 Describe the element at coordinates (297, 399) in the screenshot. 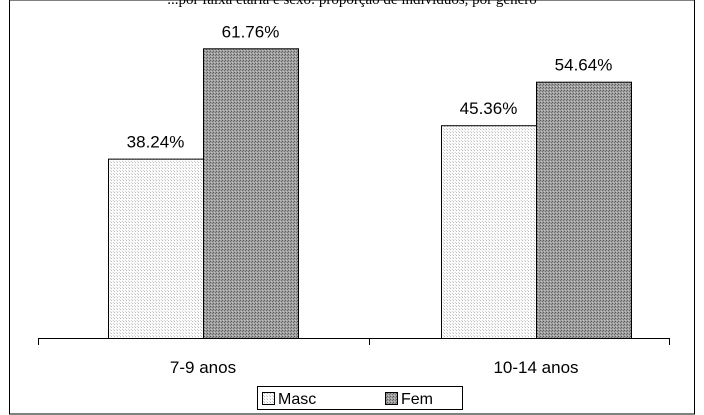

I see `legend-label-masc: Masc` at that location.